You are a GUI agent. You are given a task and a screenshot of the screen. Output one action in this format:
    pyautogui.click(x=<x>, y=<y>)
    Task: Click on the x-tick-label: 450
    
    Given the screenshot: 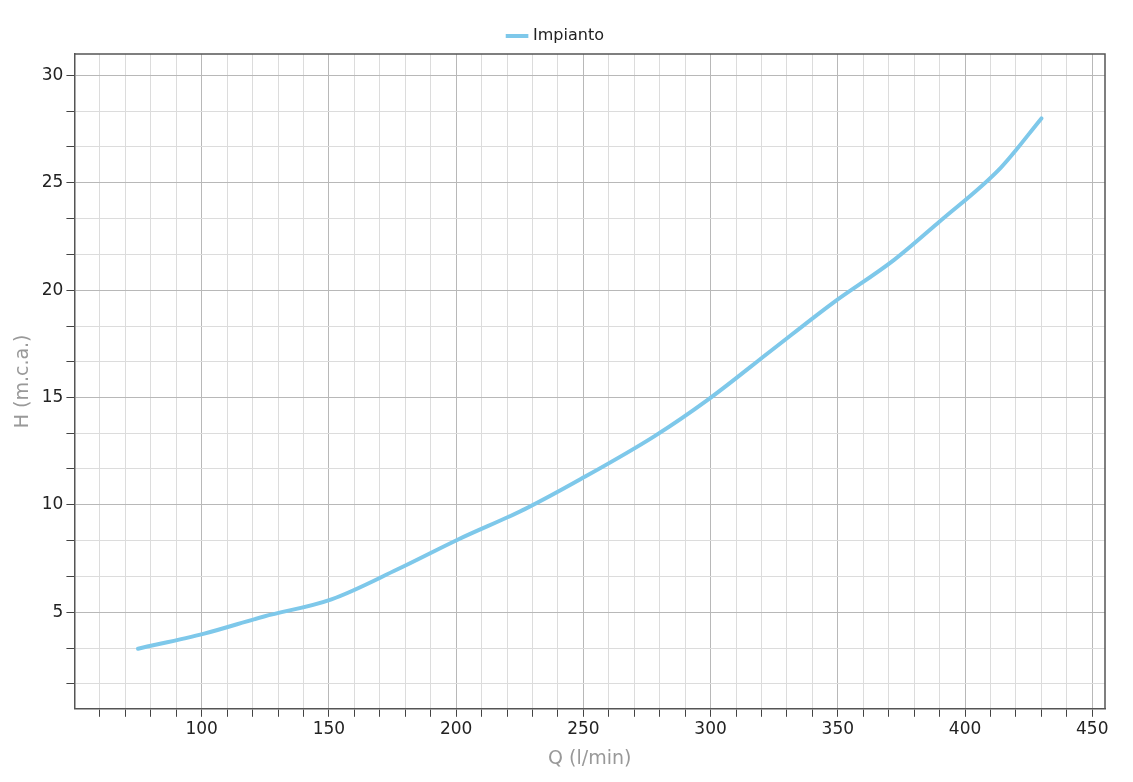 What is the action you would take?
    pyautogui.click(x=1092, y=728)
    